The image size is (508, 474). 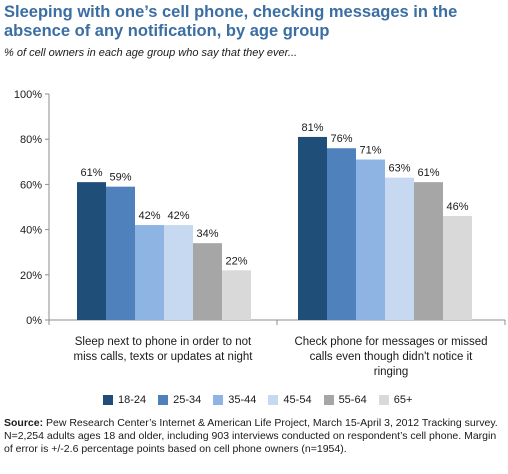 I want to click on source-label: Source:, so click(x=24, y=423).